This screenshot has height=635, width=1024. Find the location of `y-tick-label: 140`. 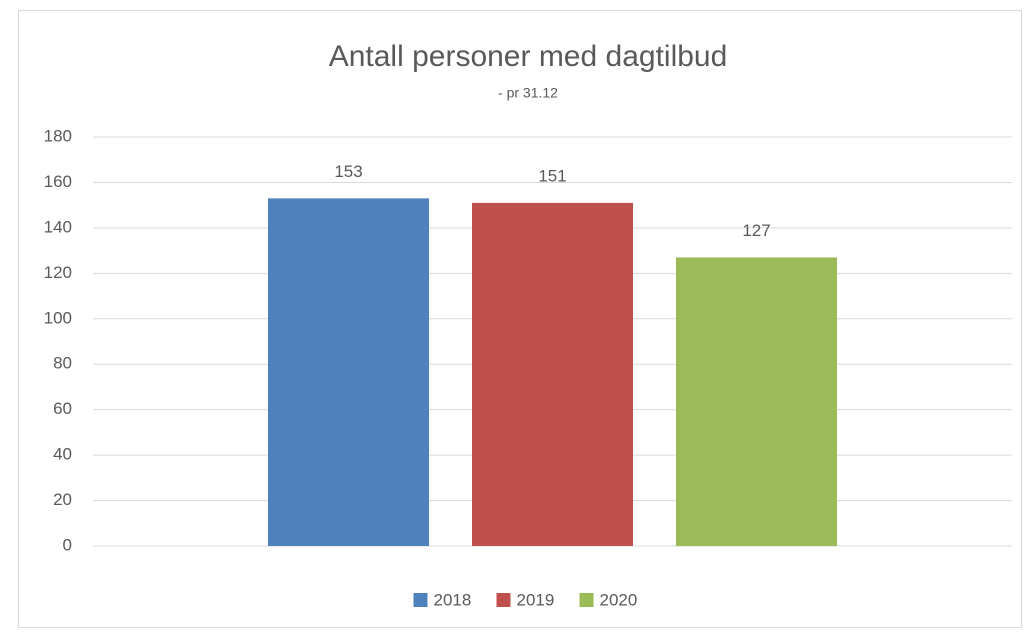

y-tick-label: 140 is located at coordinates (58, 226).